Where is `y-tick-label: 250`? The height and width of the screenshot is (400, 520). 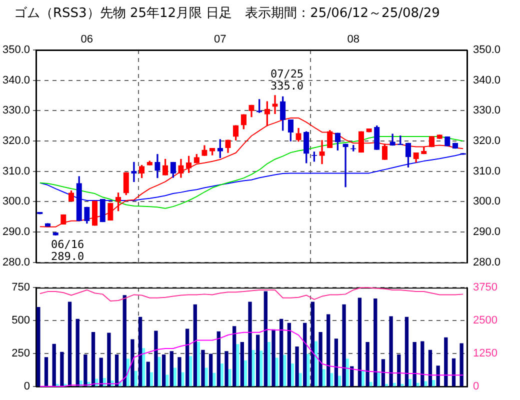 y-tick-label: 250 is located at coordinates (21, 354).